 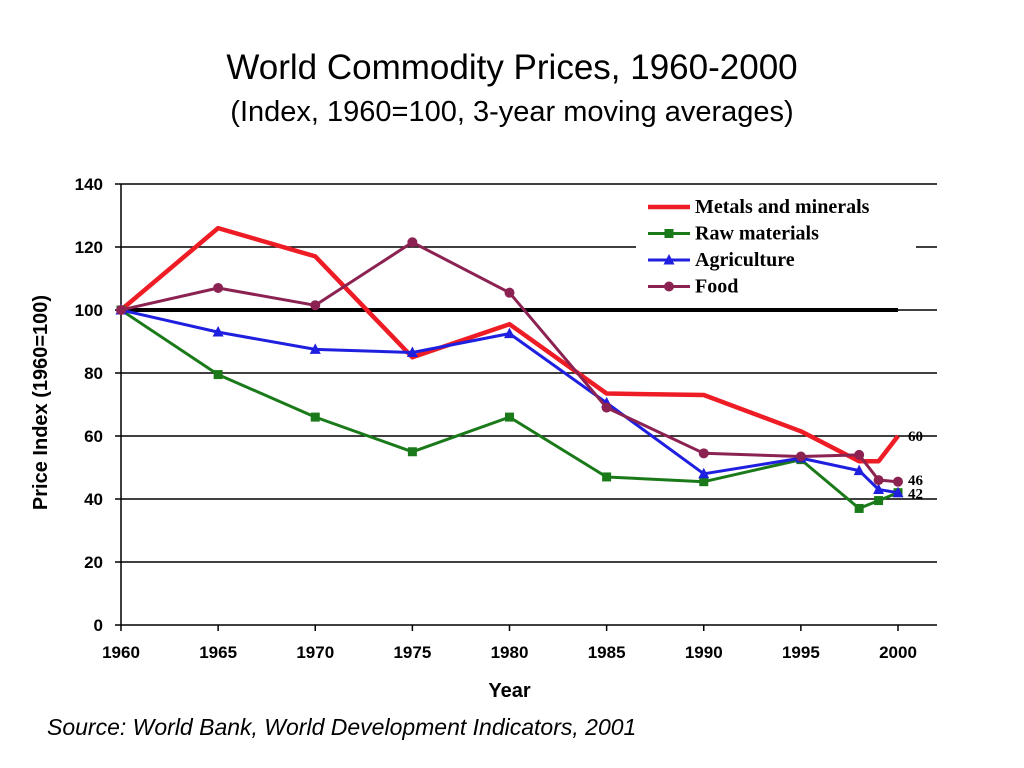 I want to click on x-tick-label: 1975, so click(x=412, y=652).